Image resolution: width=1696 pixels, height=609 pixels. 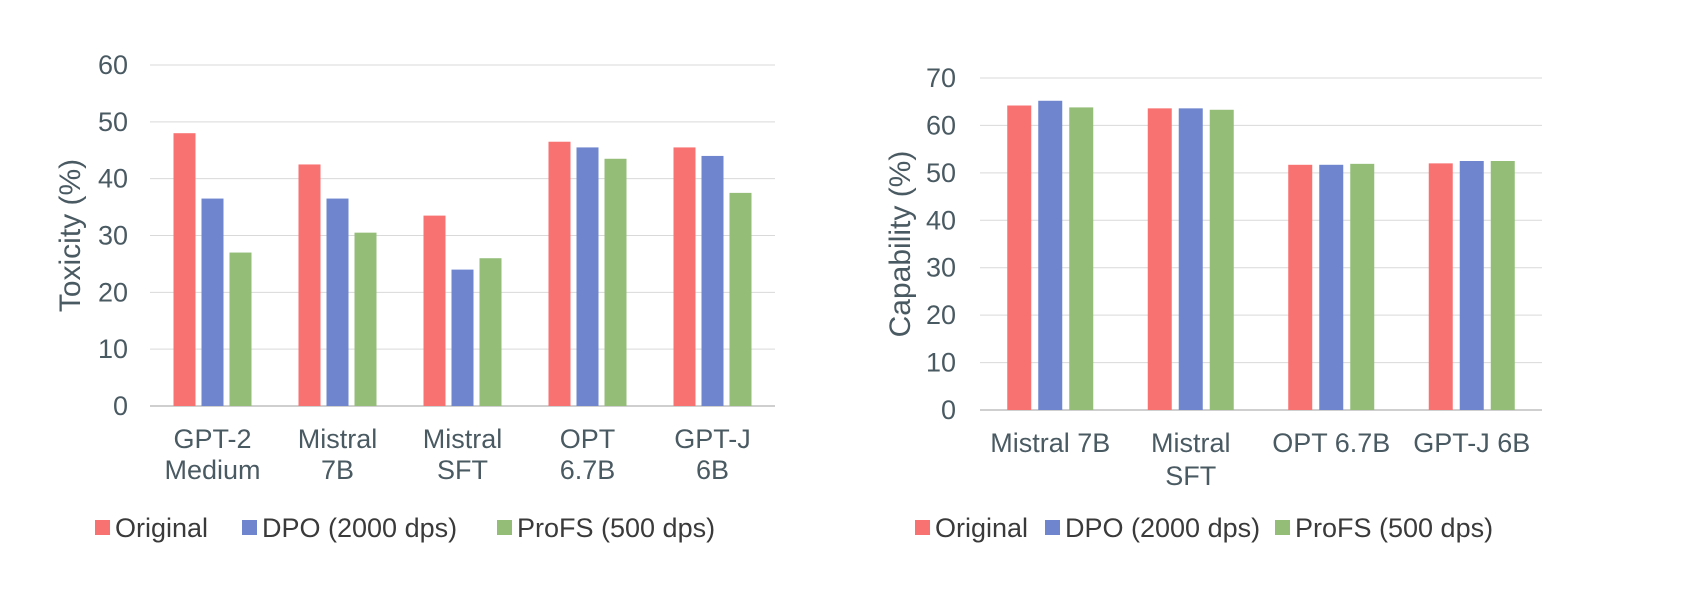 I want to click on y-tick-label: 70, so click(x=941, y=78).